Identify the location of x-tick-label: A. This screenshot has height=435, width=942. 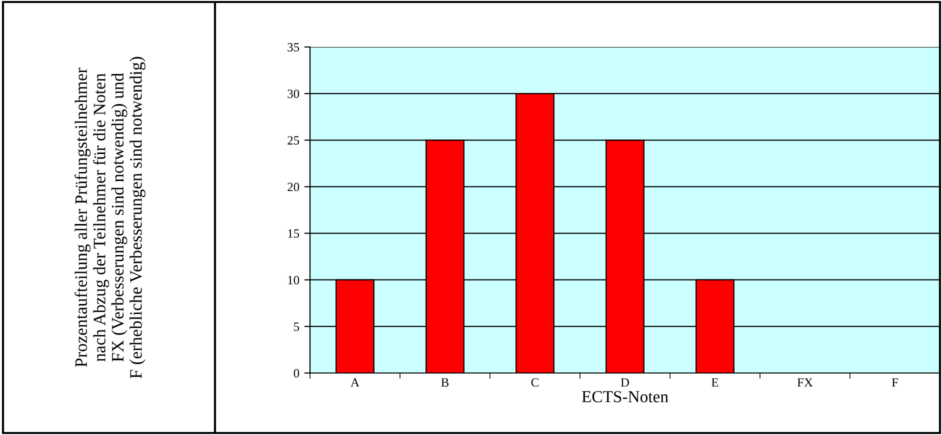
(355, 382).